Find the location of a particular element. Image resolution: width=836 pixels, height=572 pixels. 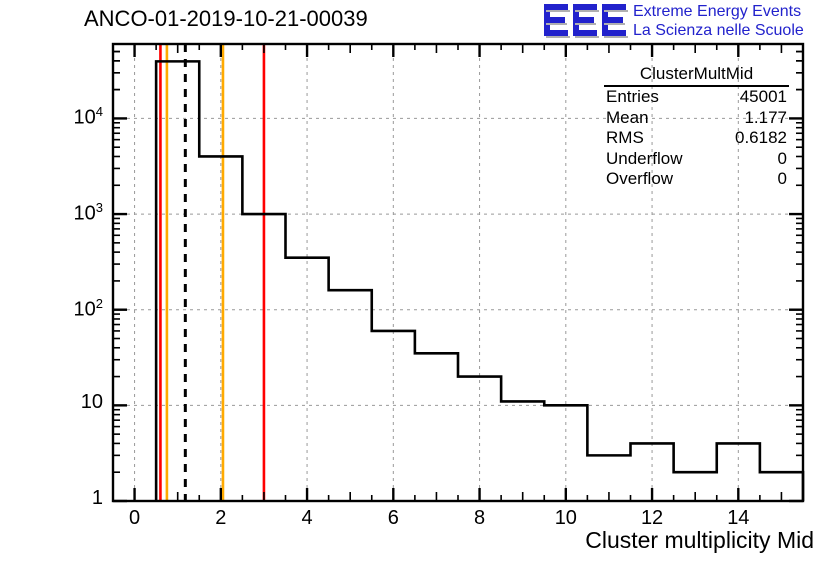

stats-row-key: Underflow is located at coordinates (644, 158).